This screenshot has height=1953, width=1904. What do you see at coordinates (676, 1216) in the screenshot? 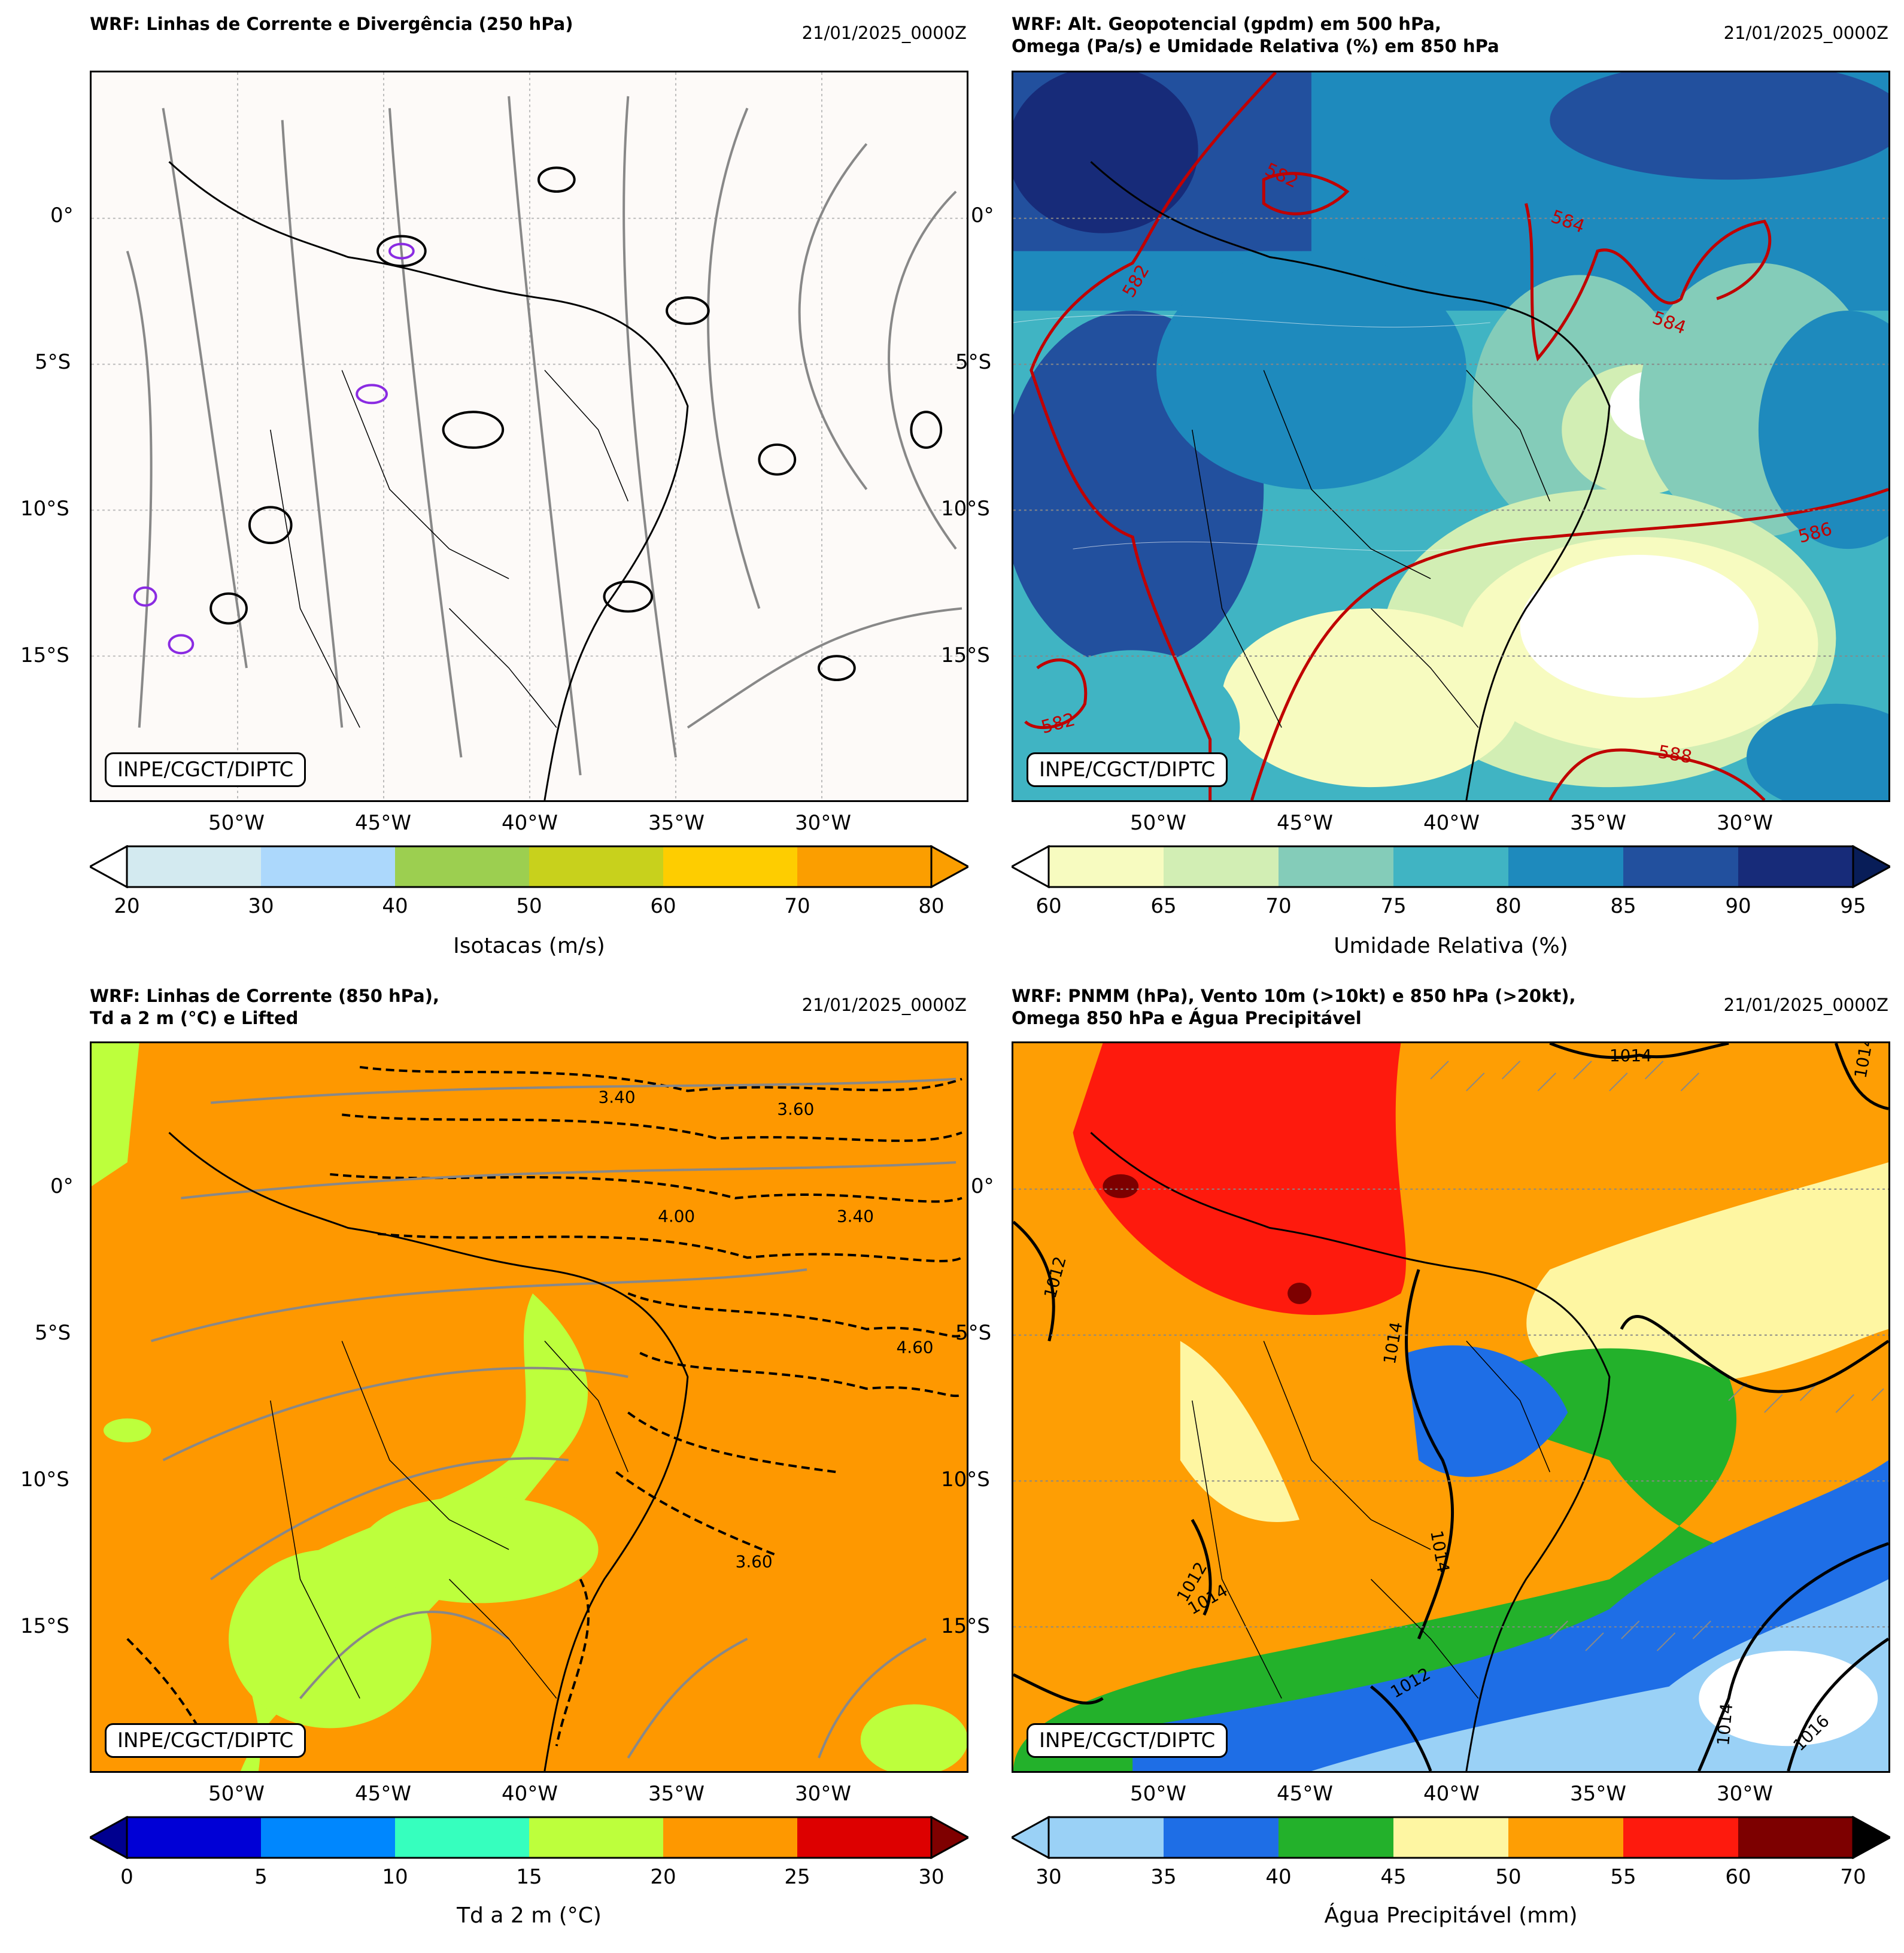
I see `svg-text: 4.00` at bounding box center [676, 1216].